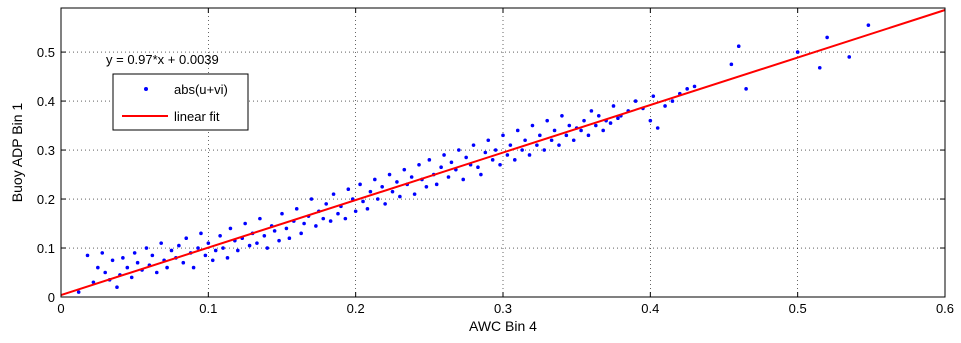 The image size is (961, 343). What do you see at coordinates (180, 102) in the screenshot?
I see `legend: abs(u+vi) linear fit` at bounding box center [180, 102].